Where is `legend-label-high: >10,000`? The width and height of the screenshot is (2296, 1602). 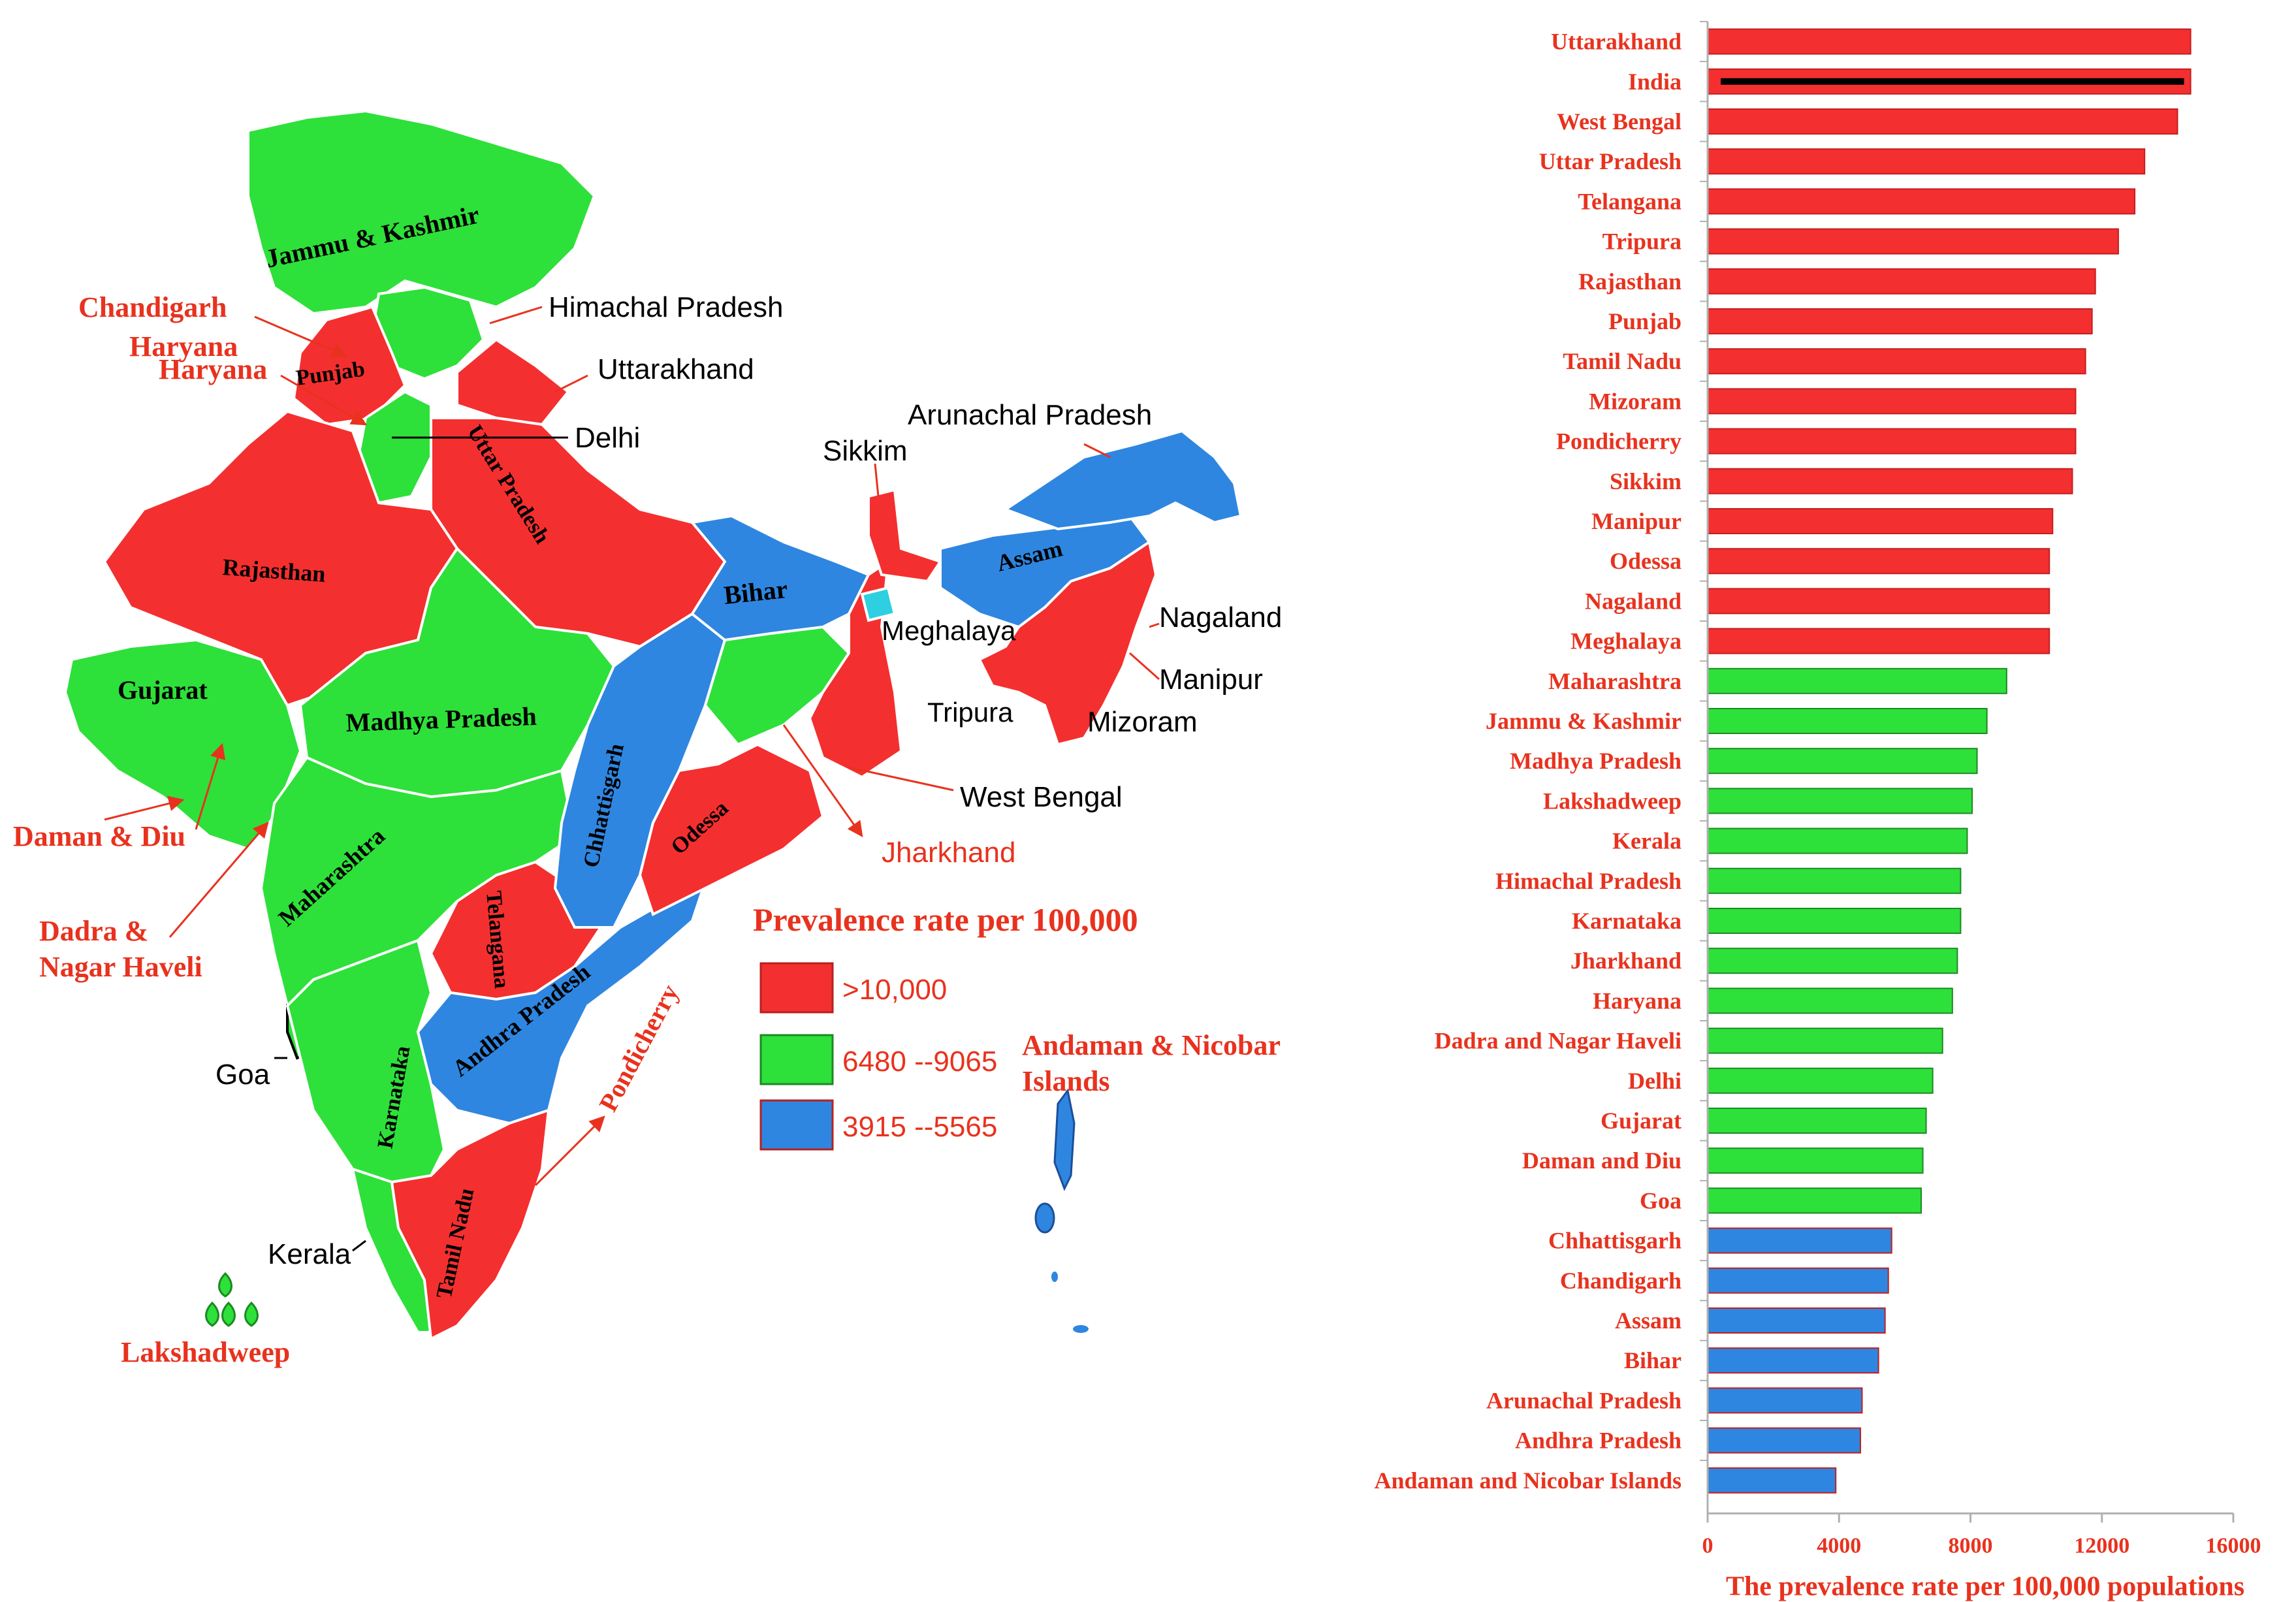 legend-label-high: >10,000 is located at coordinates (894, 990).